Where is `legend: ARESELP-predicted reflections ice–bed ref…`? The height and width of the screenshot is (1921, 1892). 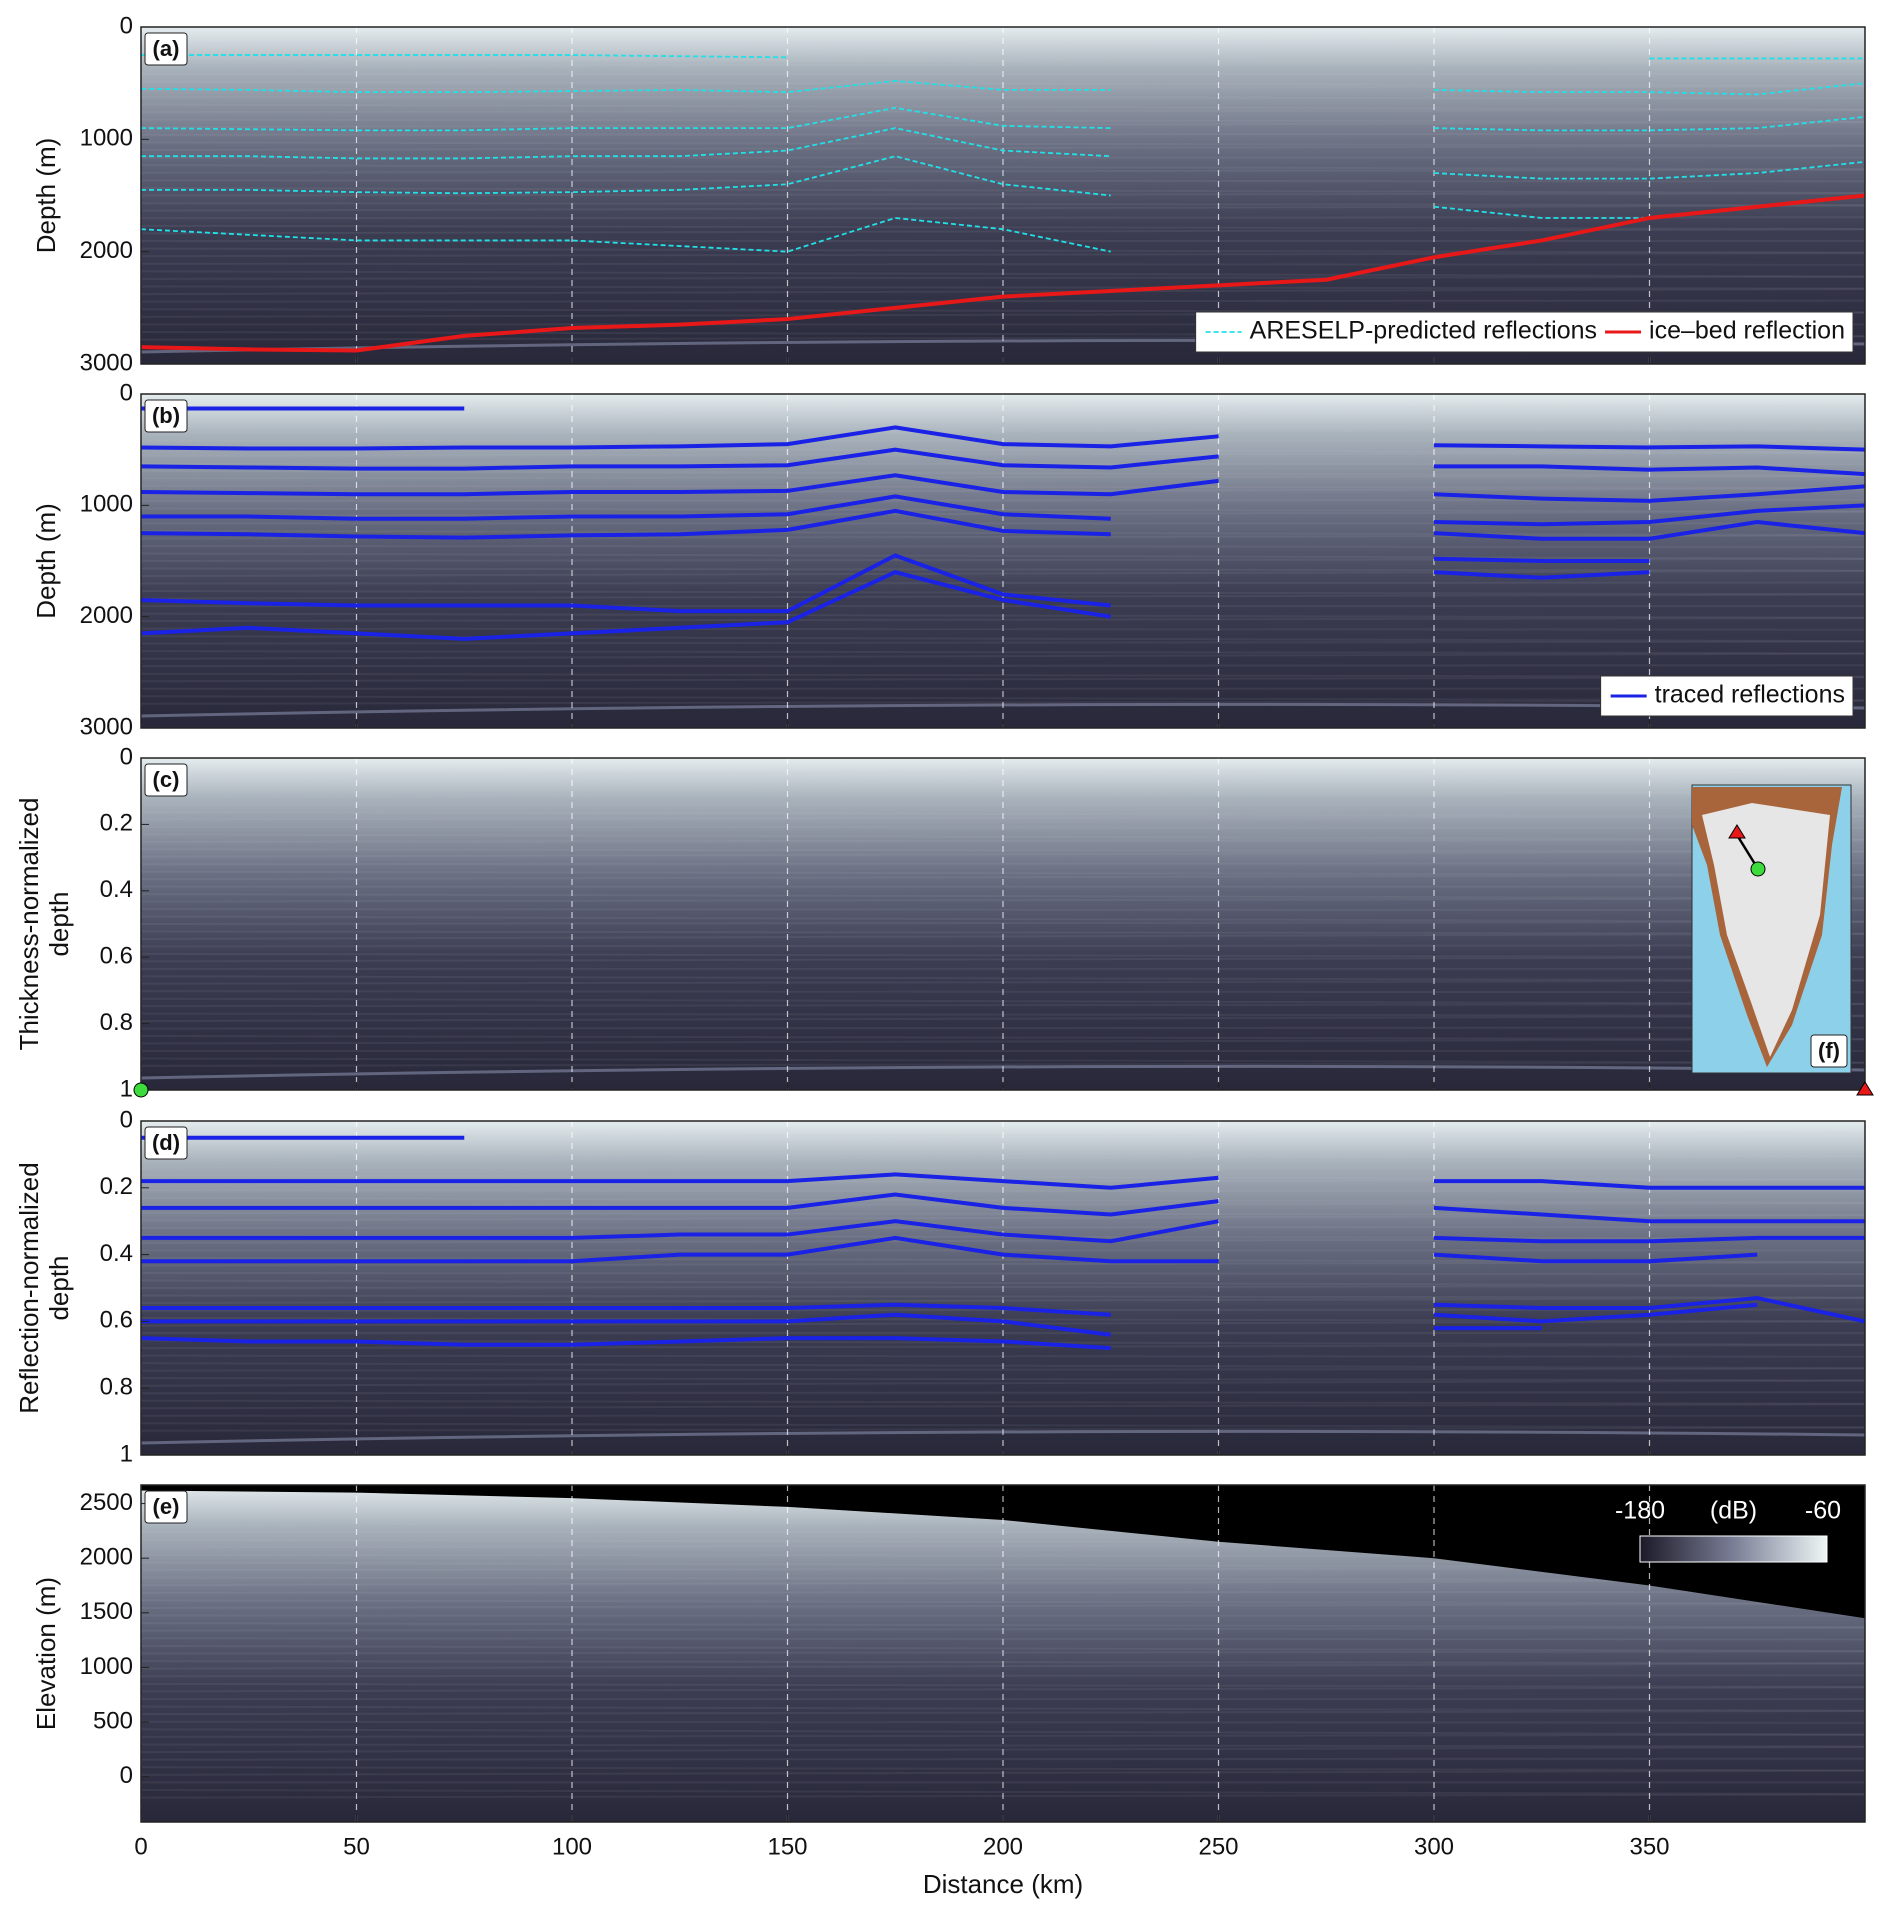
legend: ARESELP-predicted reflections ice–bed ref… is located at coordinates (1524, 332).